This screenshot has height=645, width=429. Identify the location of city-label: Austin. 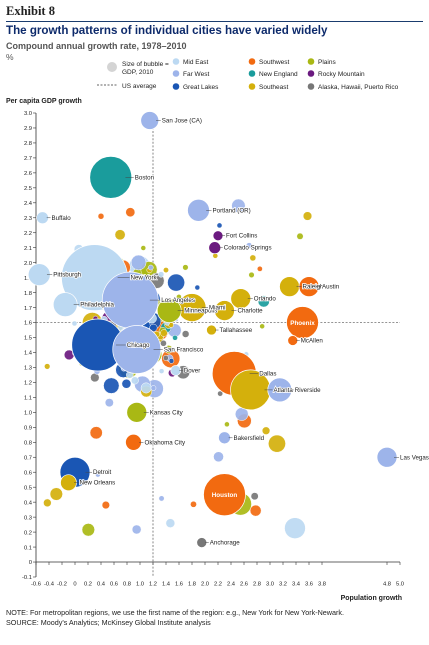
(331, 287).